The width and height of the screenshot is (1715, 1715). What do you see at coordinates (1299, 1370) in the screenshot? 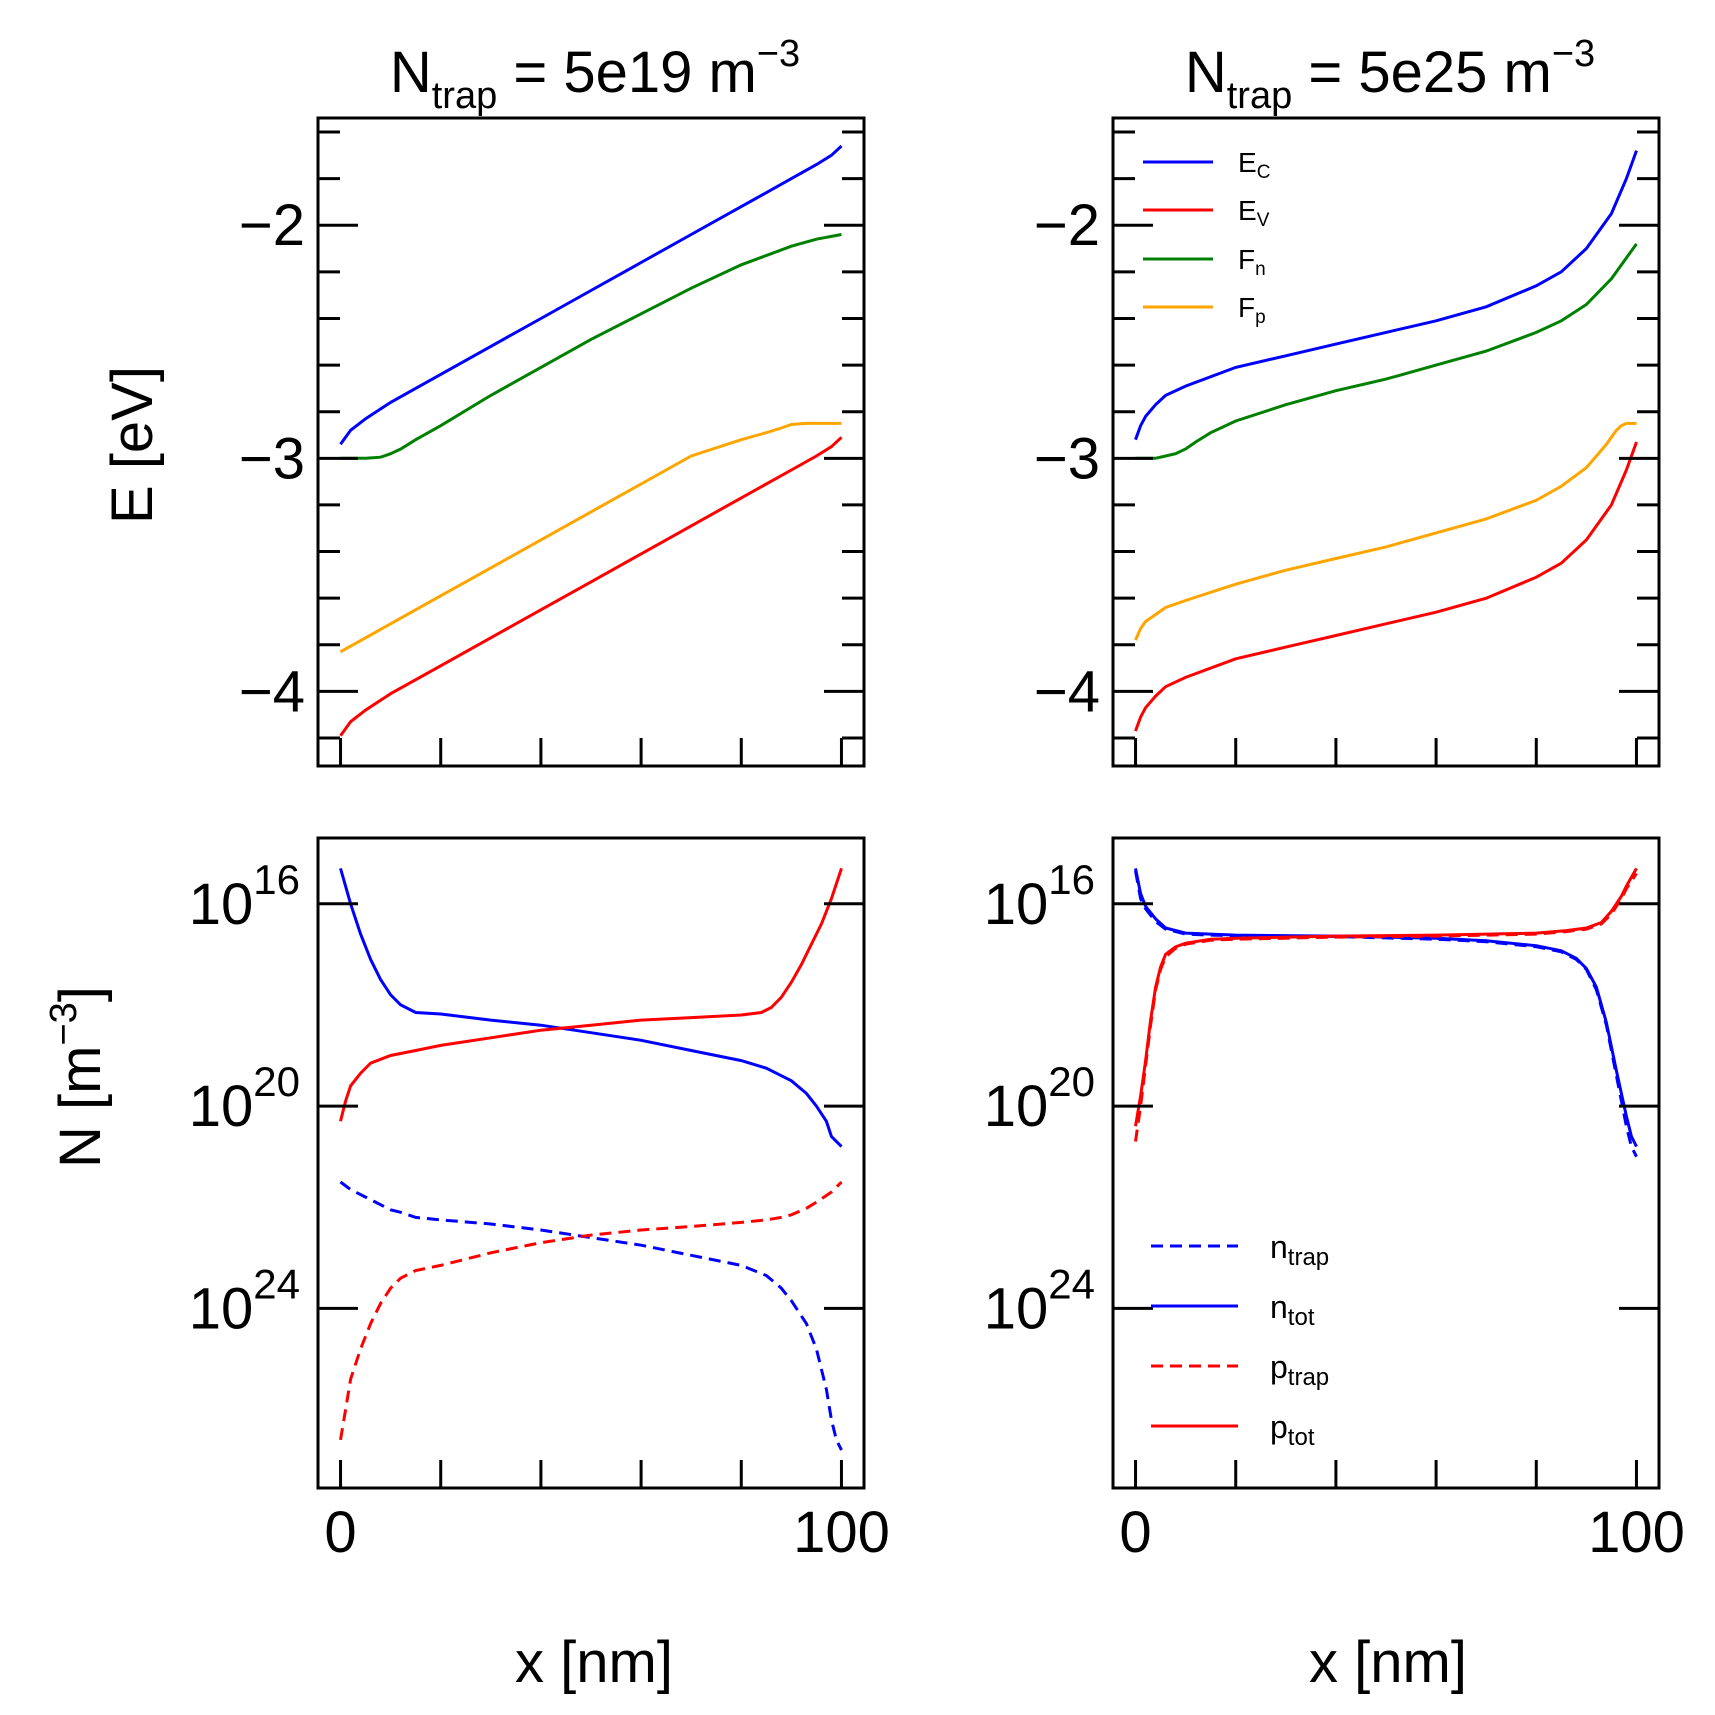
I see `legend-ptrap-label: ptrap` at bounding box center [1299, 1370].